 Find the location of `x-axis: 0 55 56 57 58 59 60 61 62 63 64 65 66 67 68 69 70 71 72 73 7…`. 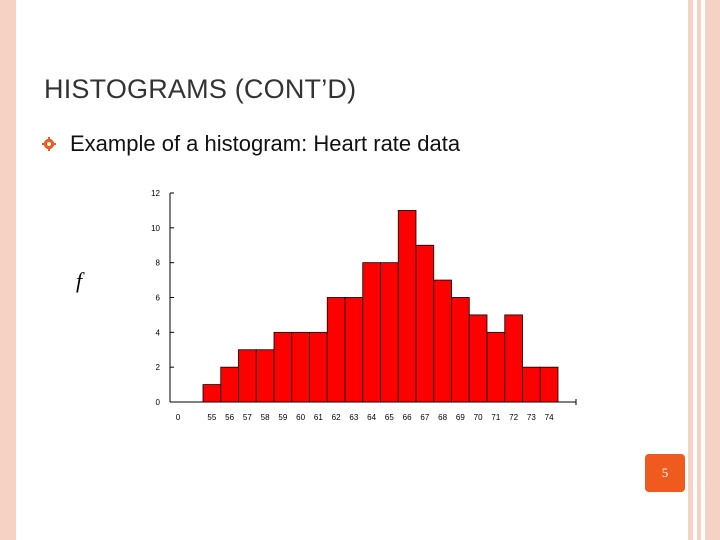

x-axis: 0 55 56 57 58 59 60 61 62 63 64 65 66 67 68 69 70 71 72 73 7… is located at coordinates (373, 410).